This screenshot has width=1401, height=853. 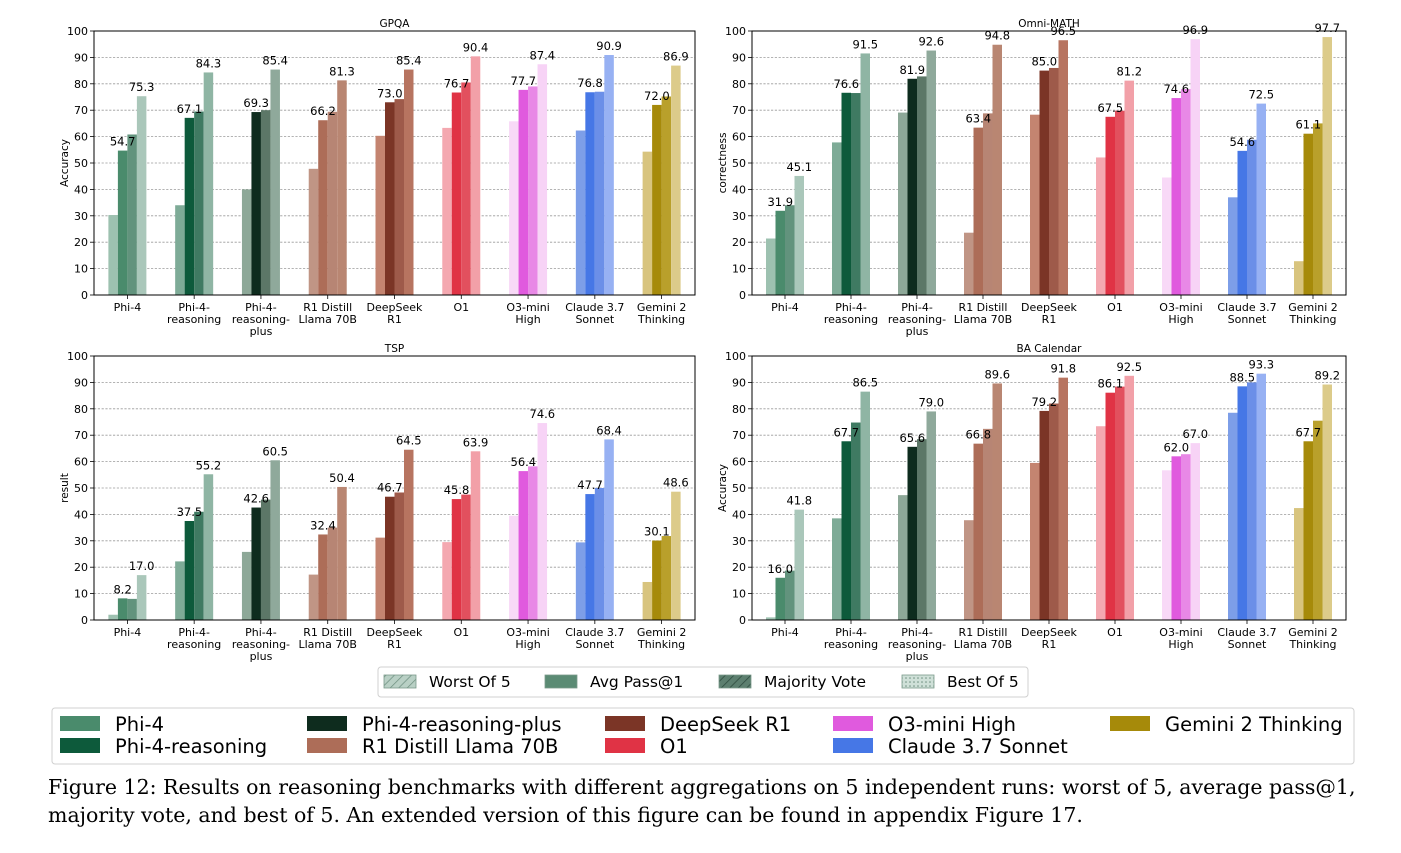 I want to click on x-tick-label: Phi-4, so click(x=128, y=632).